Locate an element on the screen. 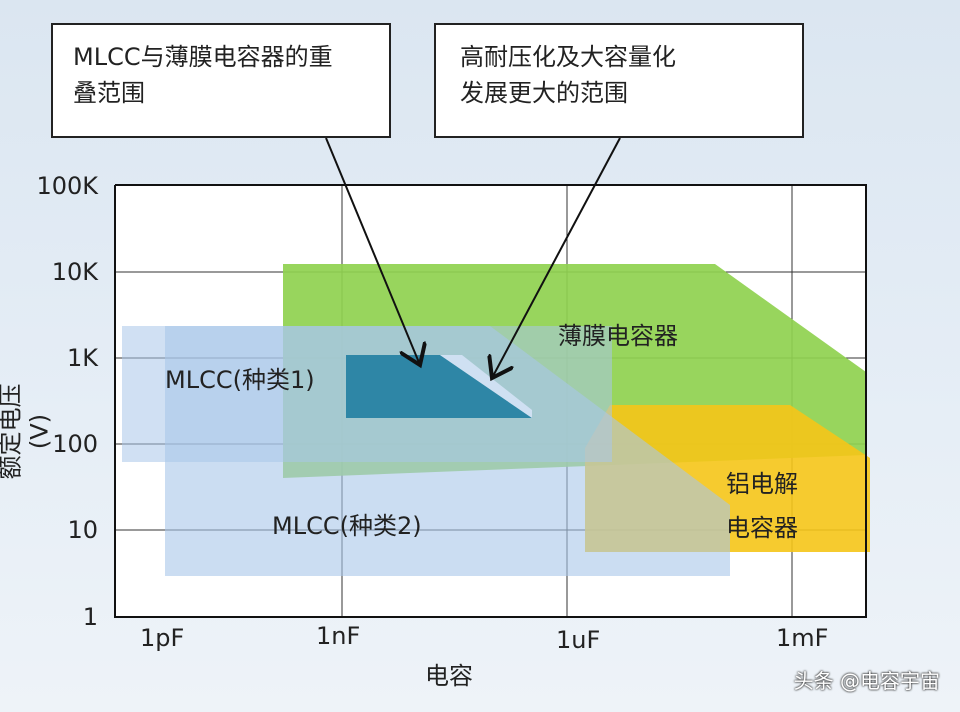 The height and width of the screenshot is (712, 960). label-mlcc-type2: MLCC(种类2) is located at coordinates (347, 526).